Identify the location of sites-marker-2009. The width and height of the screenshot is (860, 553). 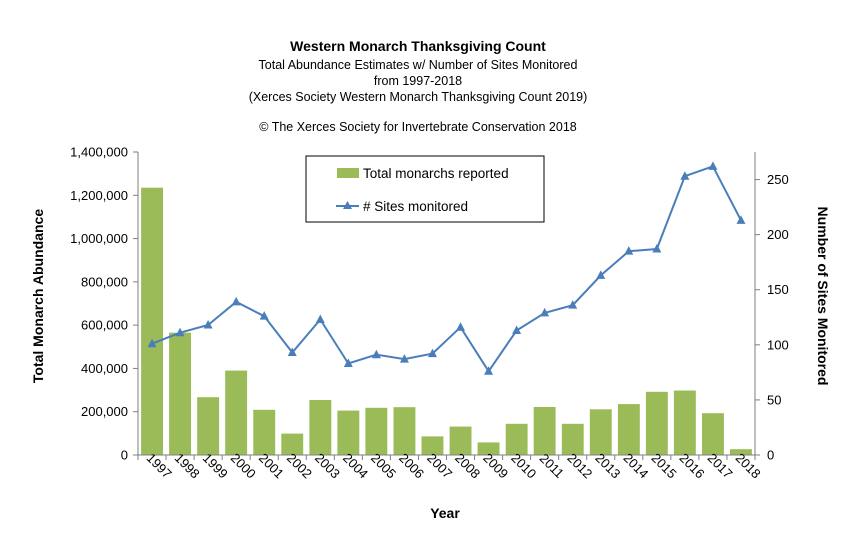
(489, 370).